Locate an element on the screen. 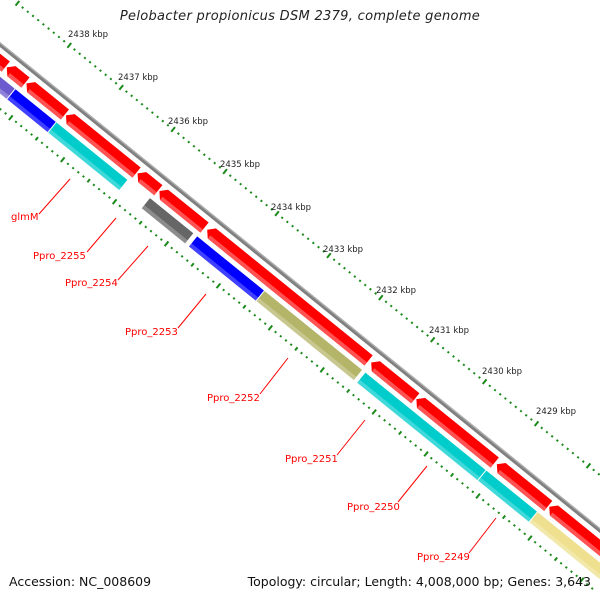  label-leader-line is located at coordinates (482, 535).